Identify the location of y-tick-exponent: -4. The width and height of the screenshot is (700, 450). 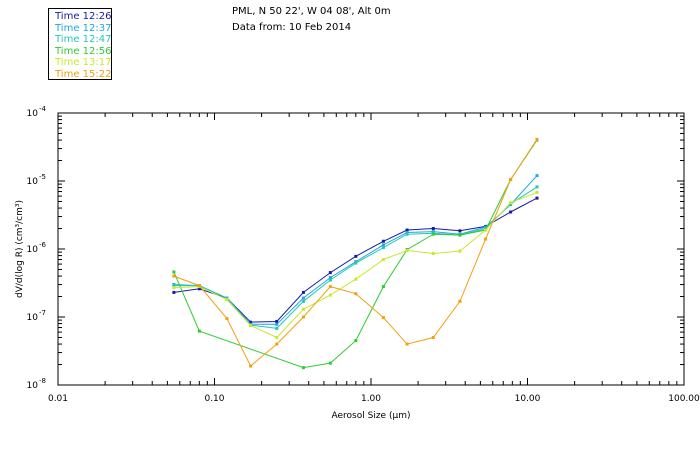
(43, 109).